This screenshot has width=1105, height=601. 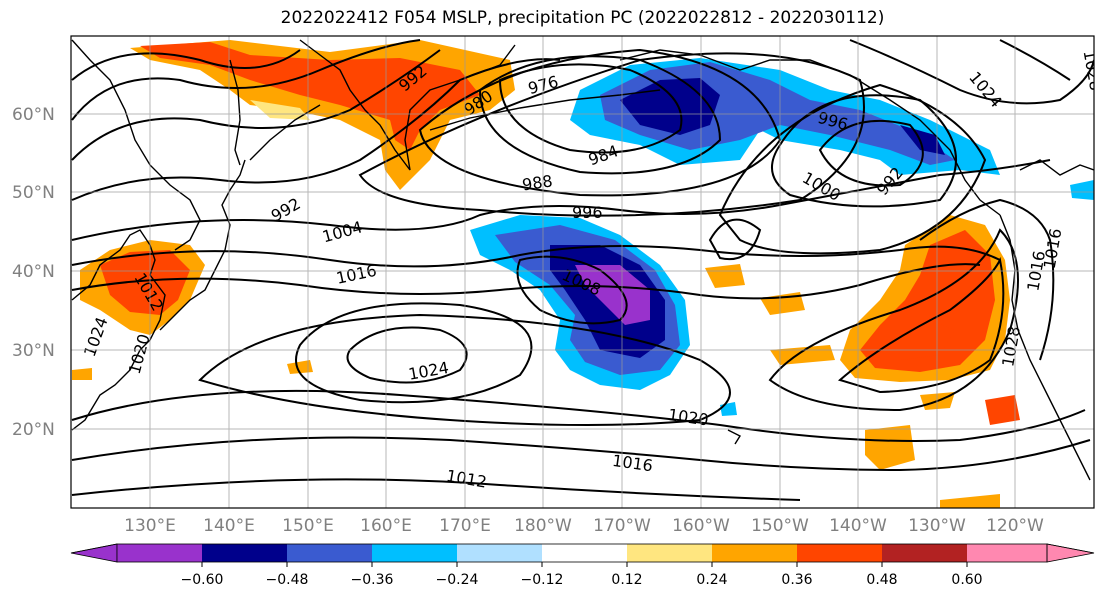 I want to click on lon-label: 150°E, so click(x=308, y=526).